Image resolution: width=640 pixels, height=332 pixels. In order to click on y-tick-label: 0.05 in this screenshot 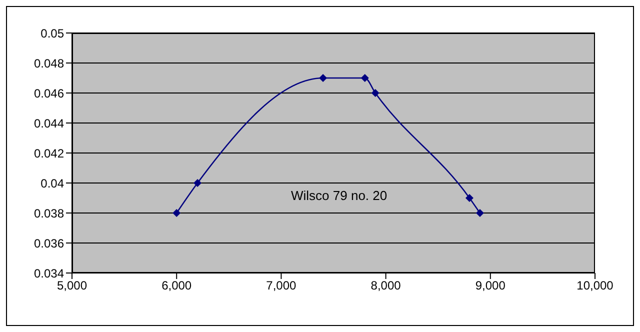, I will do `click(52, 33)`.